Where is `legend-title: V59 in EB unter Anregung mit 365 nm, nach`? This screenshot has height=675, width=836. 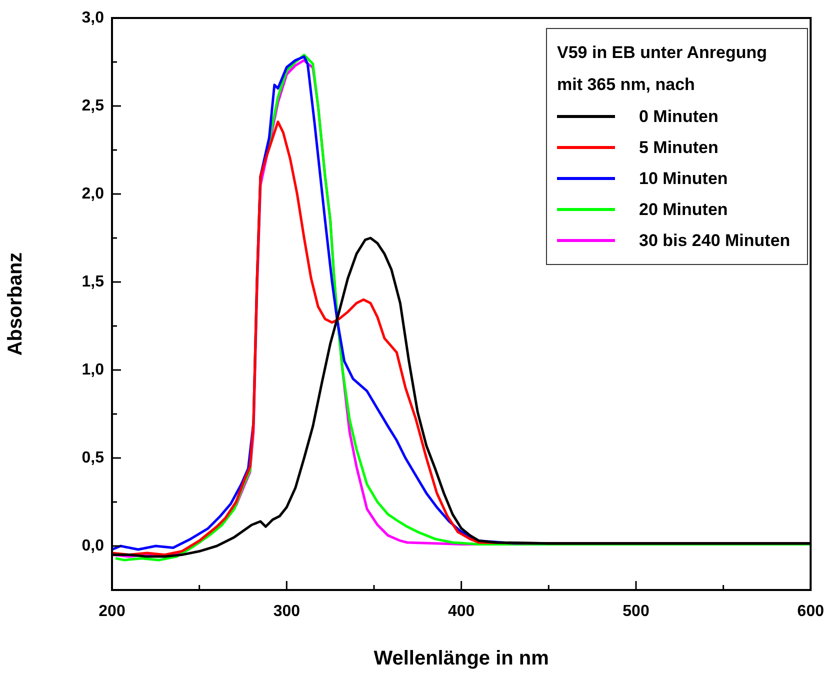 legend-title: V59 in EB unter Anregung mit 365 nm, nach is located at coordinates (662, 69).